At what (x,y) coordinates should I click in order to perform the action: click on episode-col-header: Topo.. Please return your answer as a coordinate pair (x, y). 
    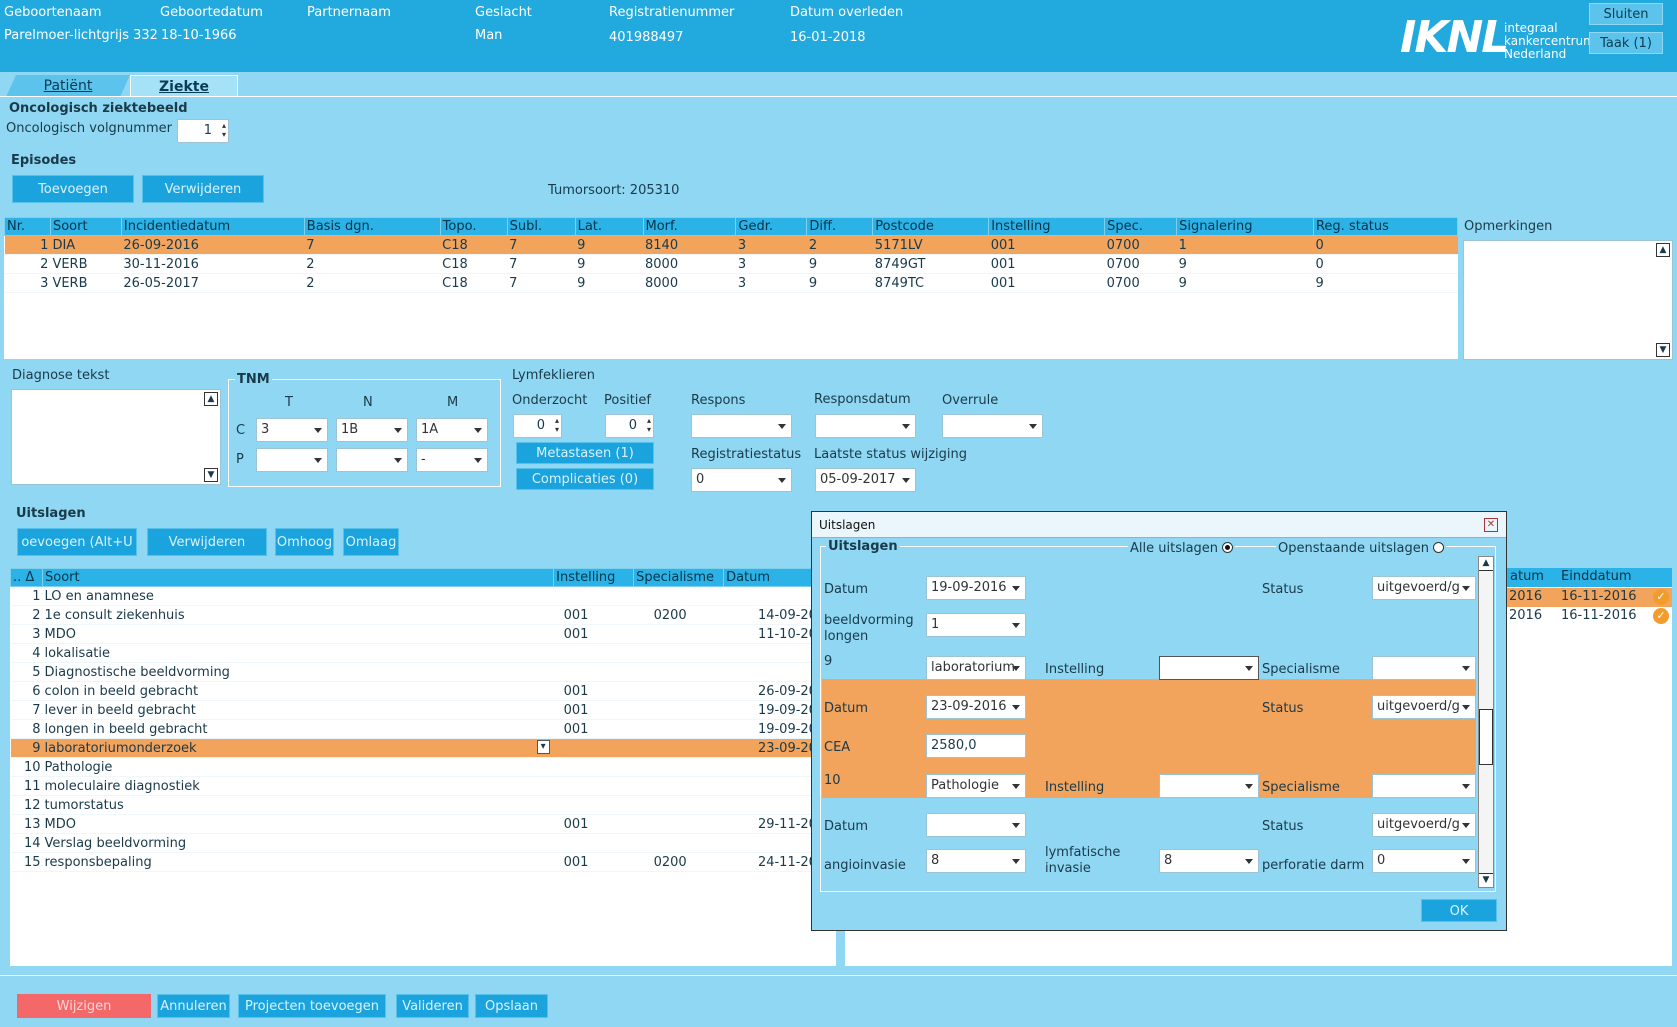
    Looking at the image, I should click on (473, 226).